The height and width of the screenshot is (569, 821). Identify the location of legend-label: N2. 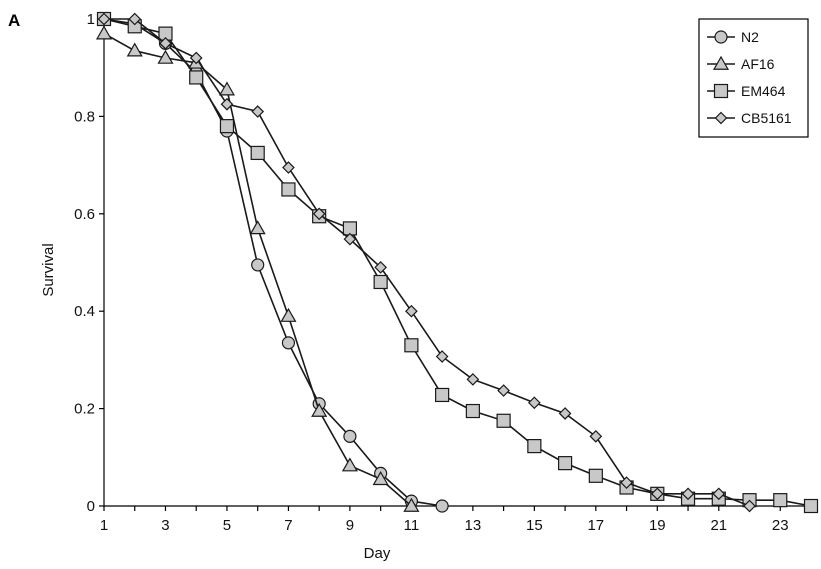
(750, 37).